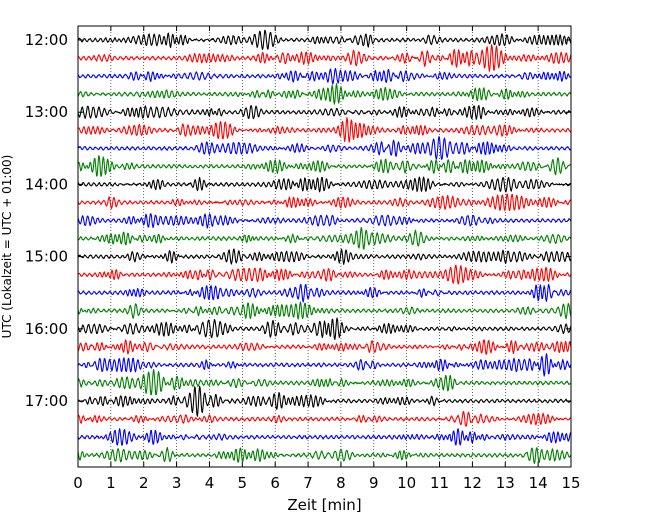 This screenshot has height=525, width=650. I want to click on x-tick-label: 1, so click(111, 483).